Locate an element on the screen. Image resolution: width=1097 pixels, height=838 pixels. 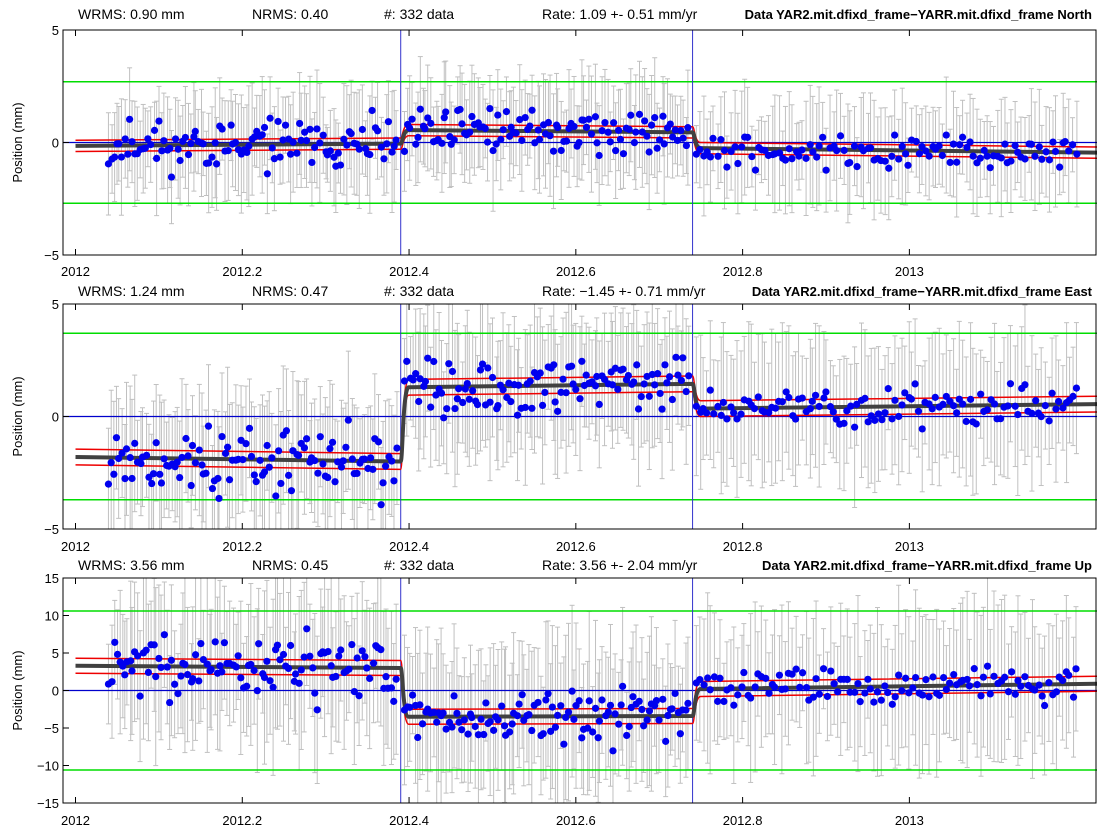
stat-count: #: 332 data is located at coordinates (419, 291).